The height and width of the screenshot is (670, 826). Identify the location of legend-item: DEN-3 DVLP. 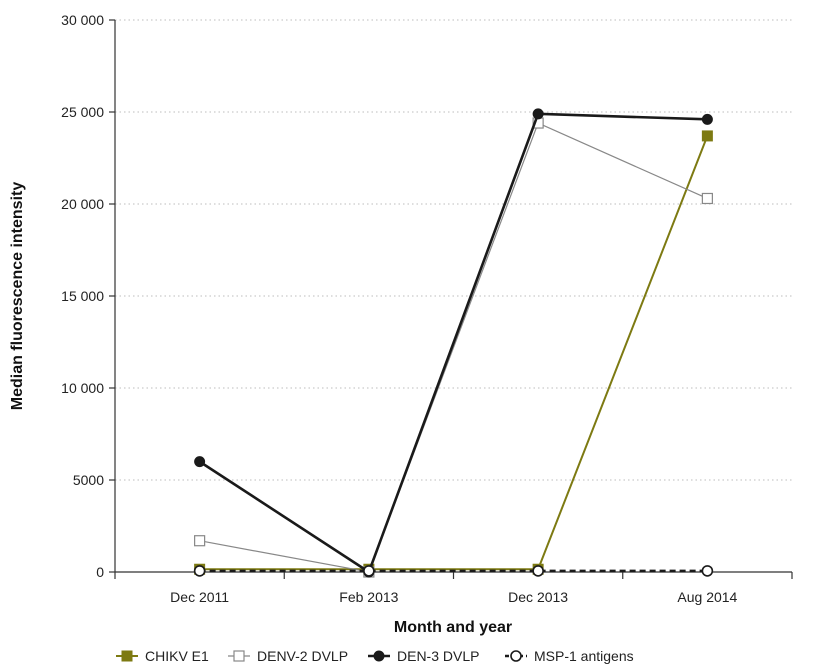
(423, 656).